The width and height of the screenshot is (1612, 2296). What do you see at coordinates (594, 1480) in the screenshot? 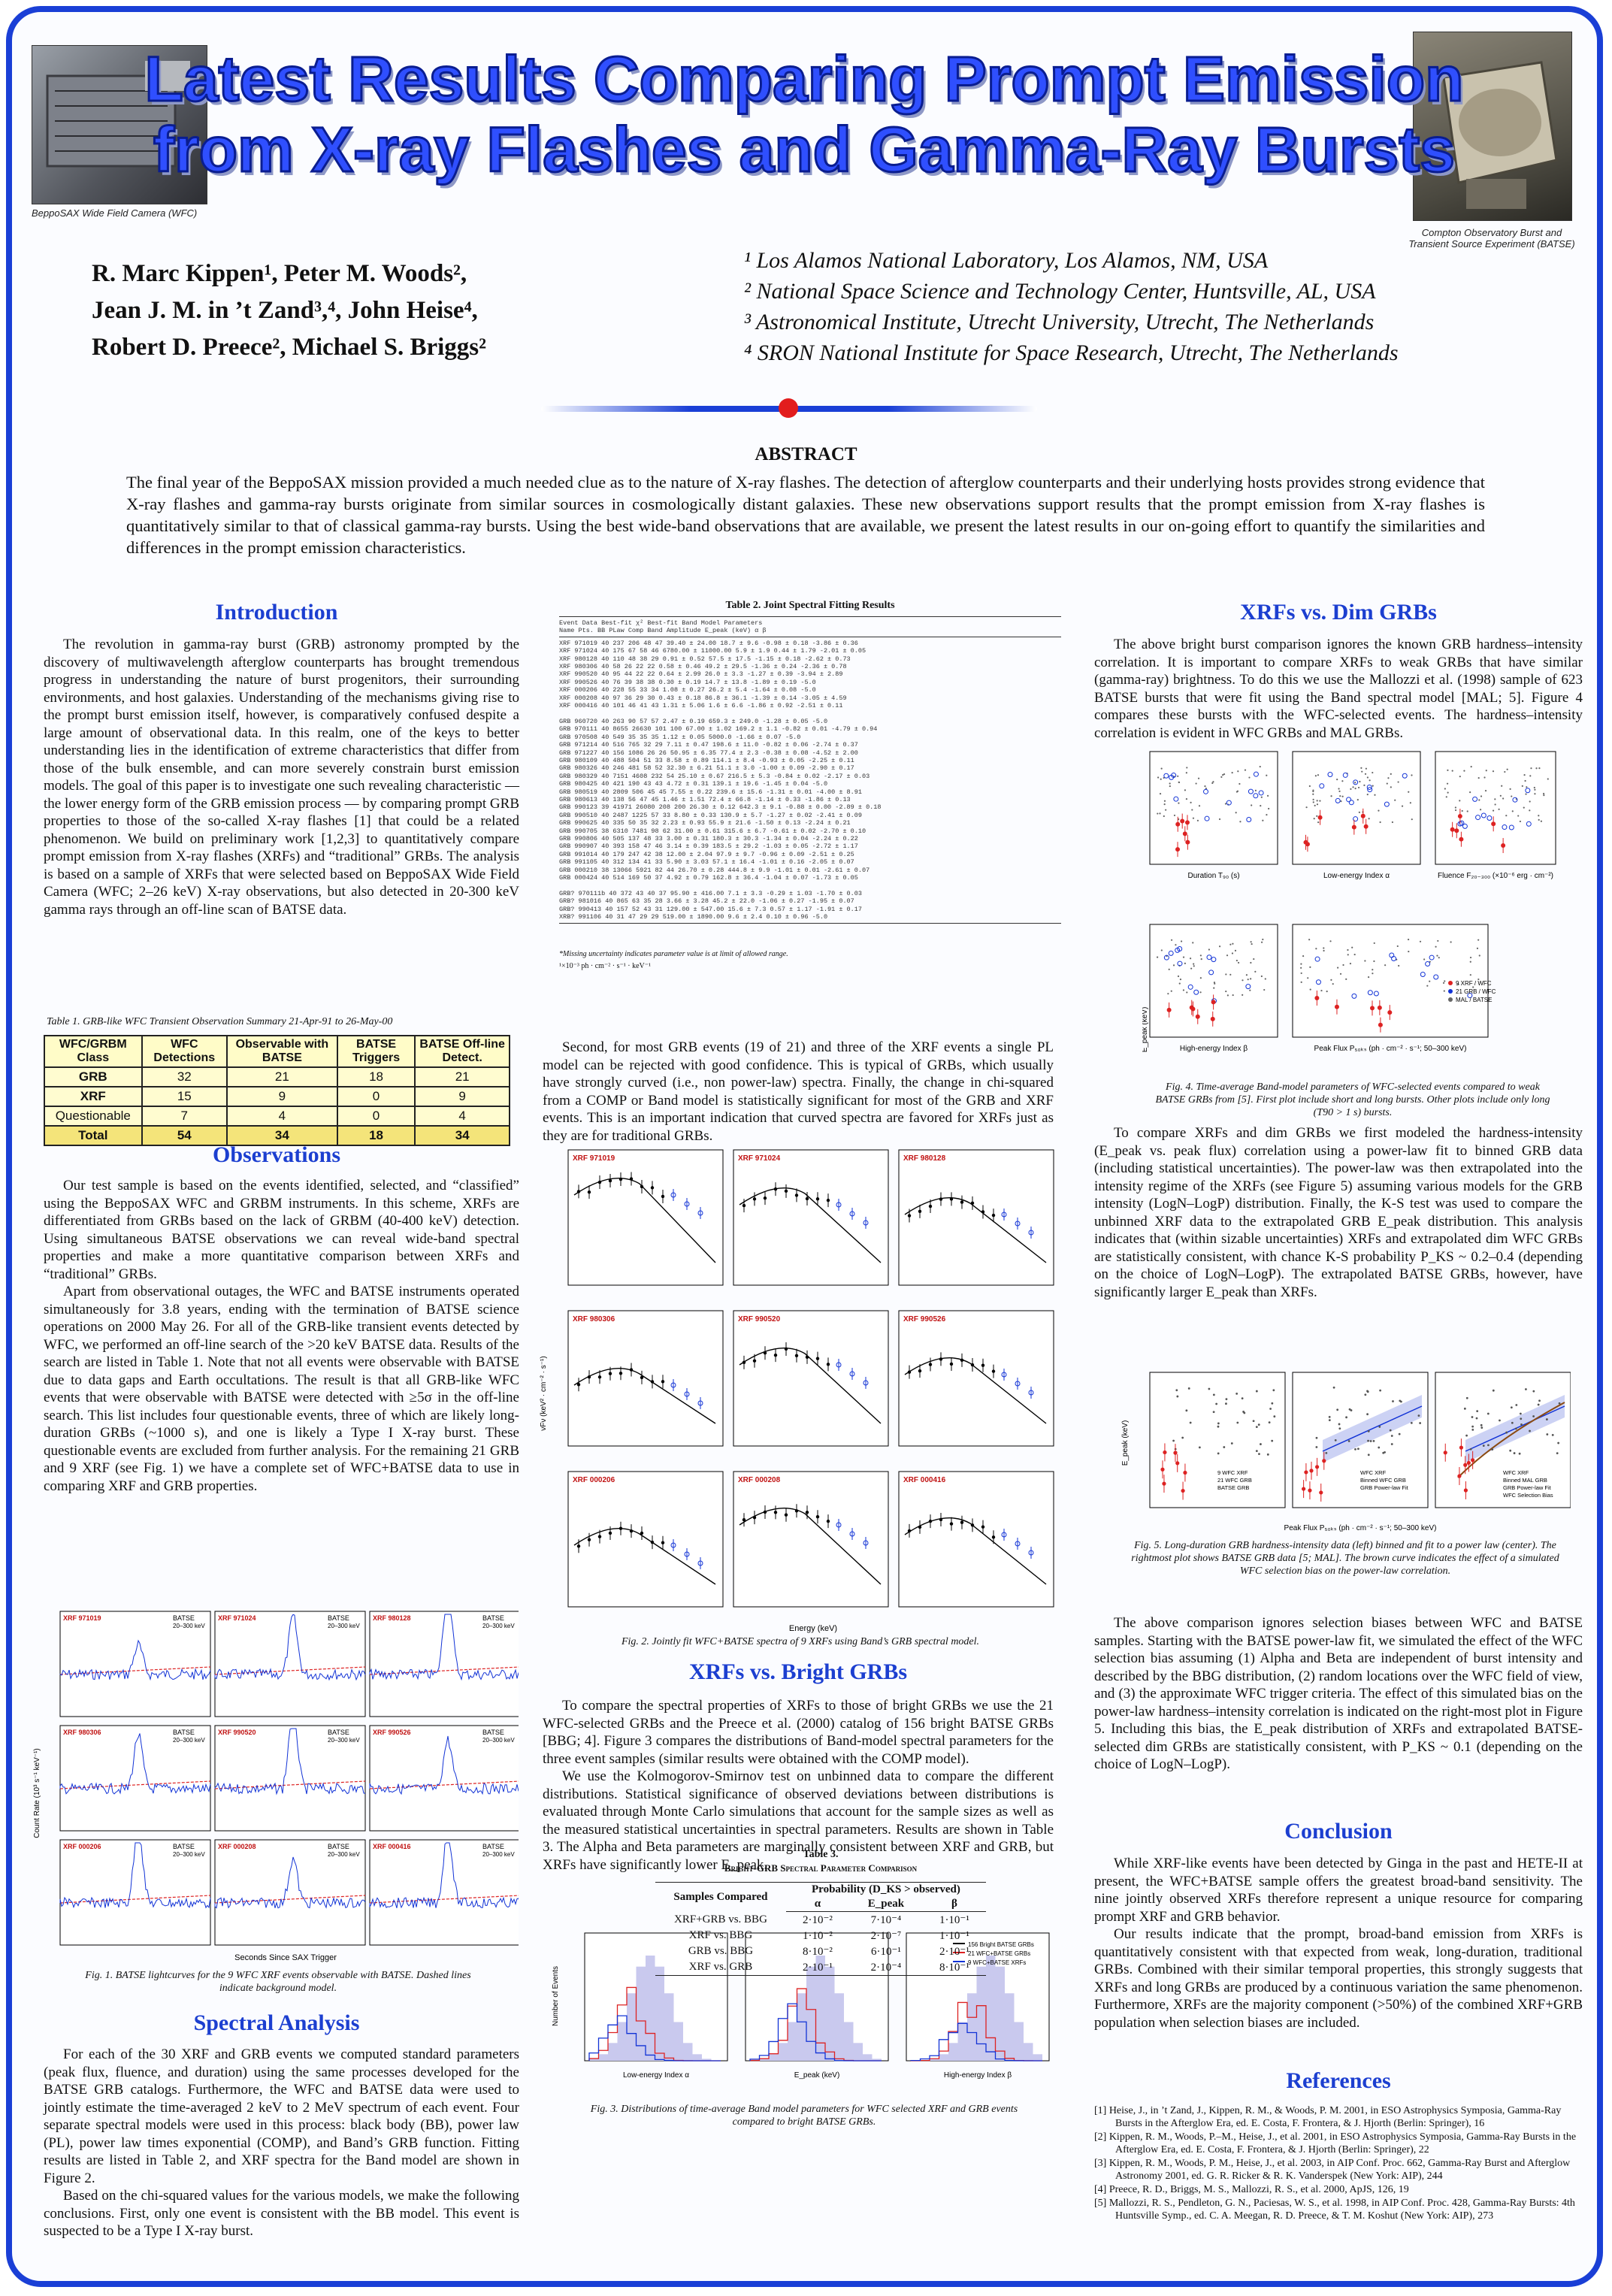
I see `spectrum-event-label: XRF 000206` at bounding box center [594, 1480].